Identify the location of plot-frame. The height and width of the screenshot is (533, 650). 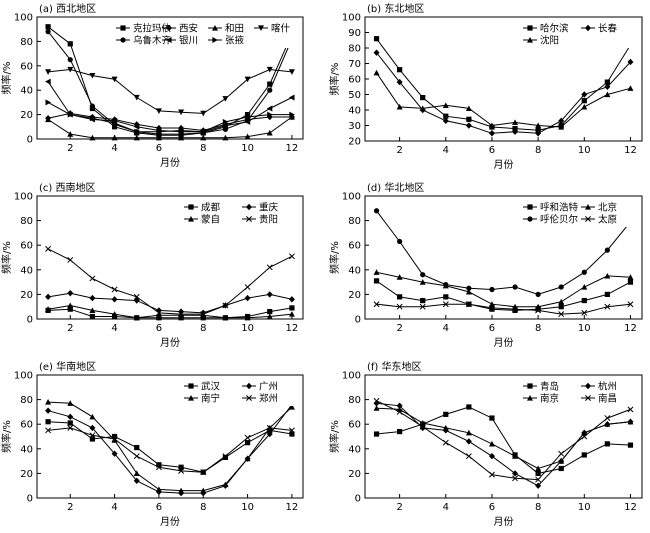
(170, 78).